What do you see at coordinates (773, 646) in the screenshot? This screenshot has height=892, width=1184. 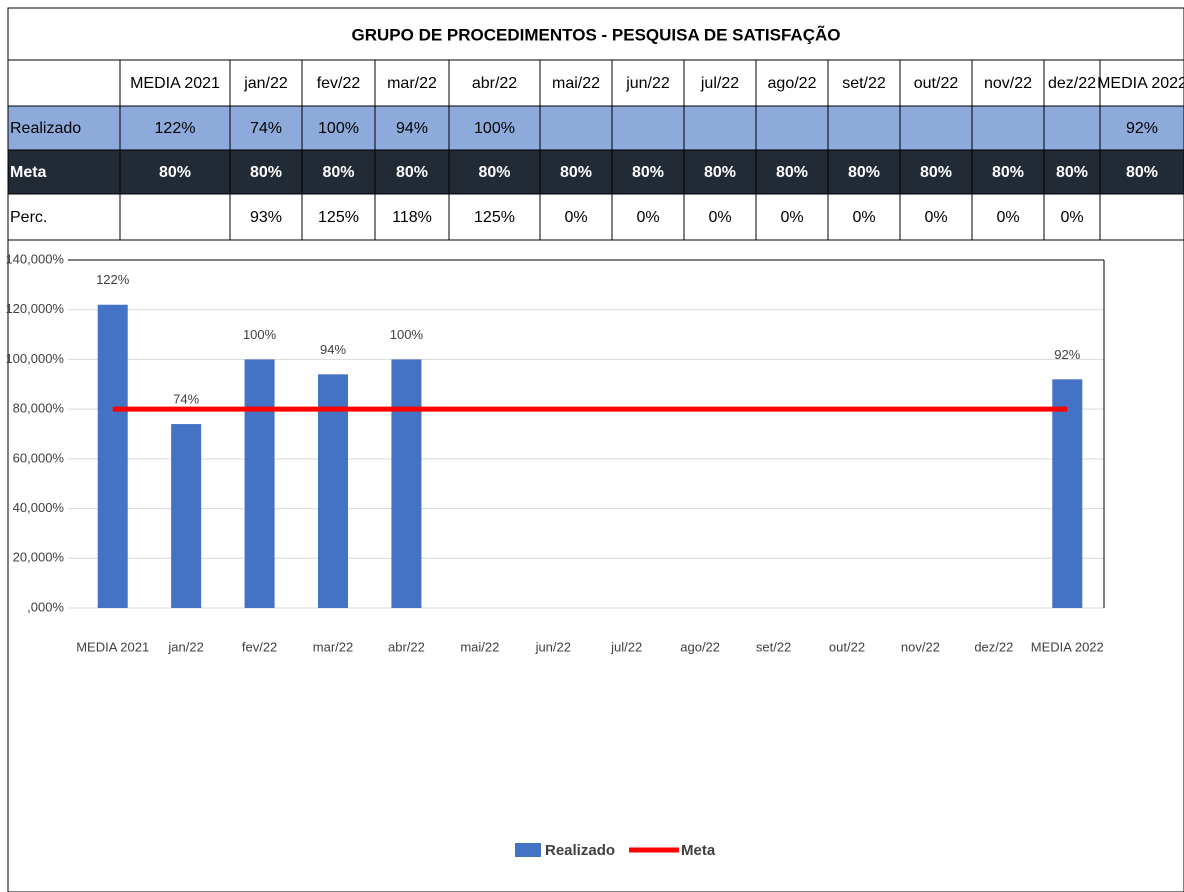 I see `x-tick-label: set/22` at bounding box center [773, 646].